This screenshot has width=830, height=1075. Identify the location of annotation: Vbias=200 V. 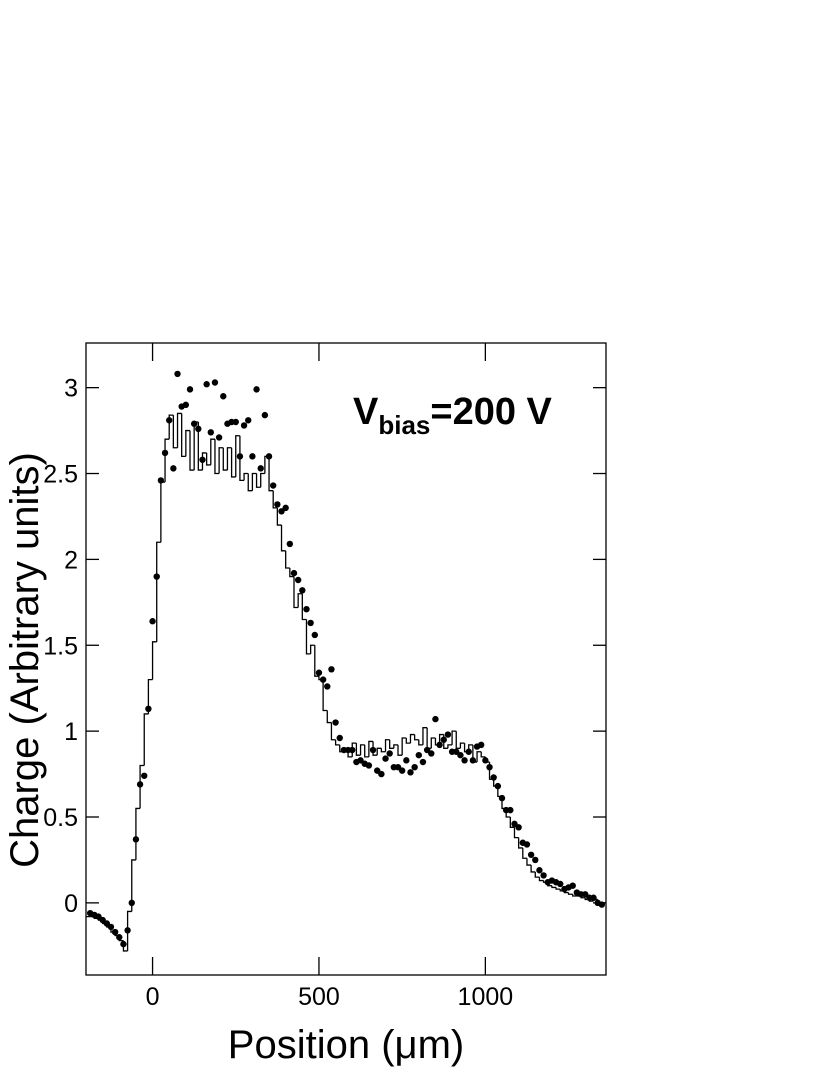
(453, 415).